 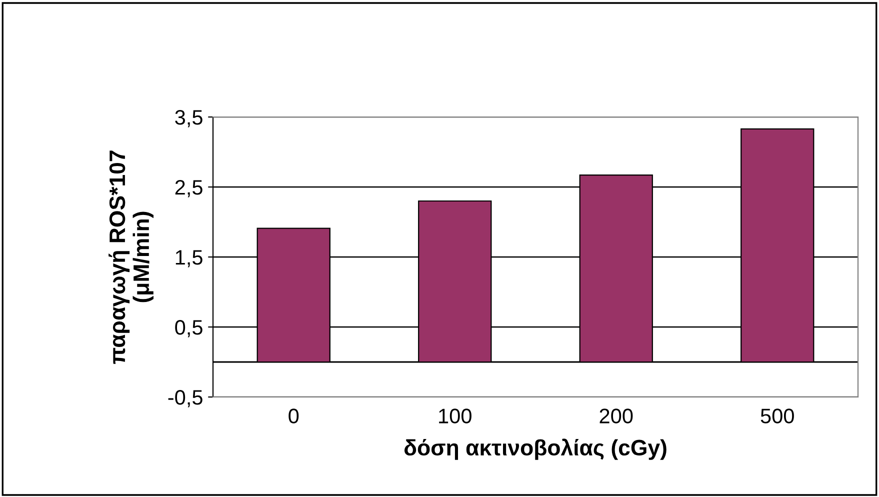 I want to click on x-axis-title: δόση ακτινοβολίας (cGy), so click(x=535, y=449).